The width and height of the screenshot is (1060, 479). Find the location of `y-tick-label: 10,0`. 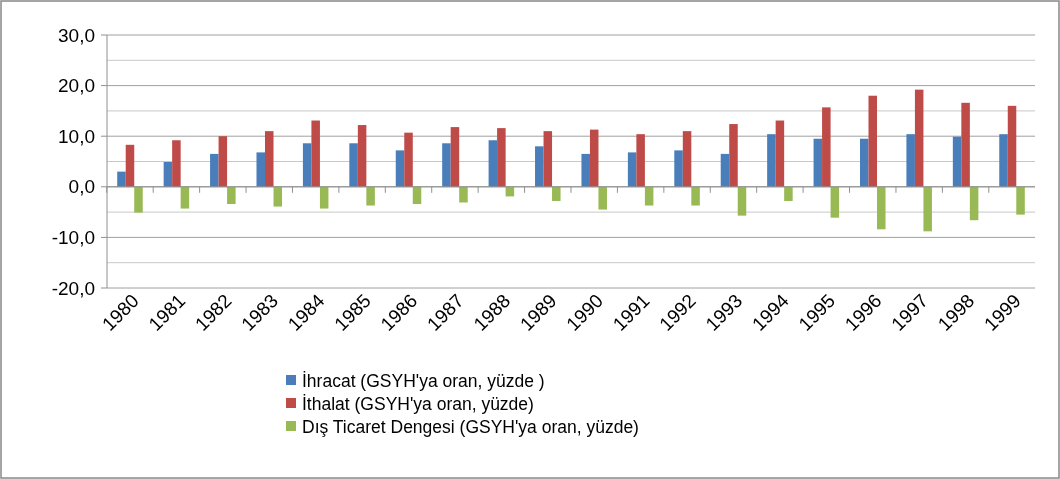

y-tick-label: 10,0 is located at coordinates (76, 136).